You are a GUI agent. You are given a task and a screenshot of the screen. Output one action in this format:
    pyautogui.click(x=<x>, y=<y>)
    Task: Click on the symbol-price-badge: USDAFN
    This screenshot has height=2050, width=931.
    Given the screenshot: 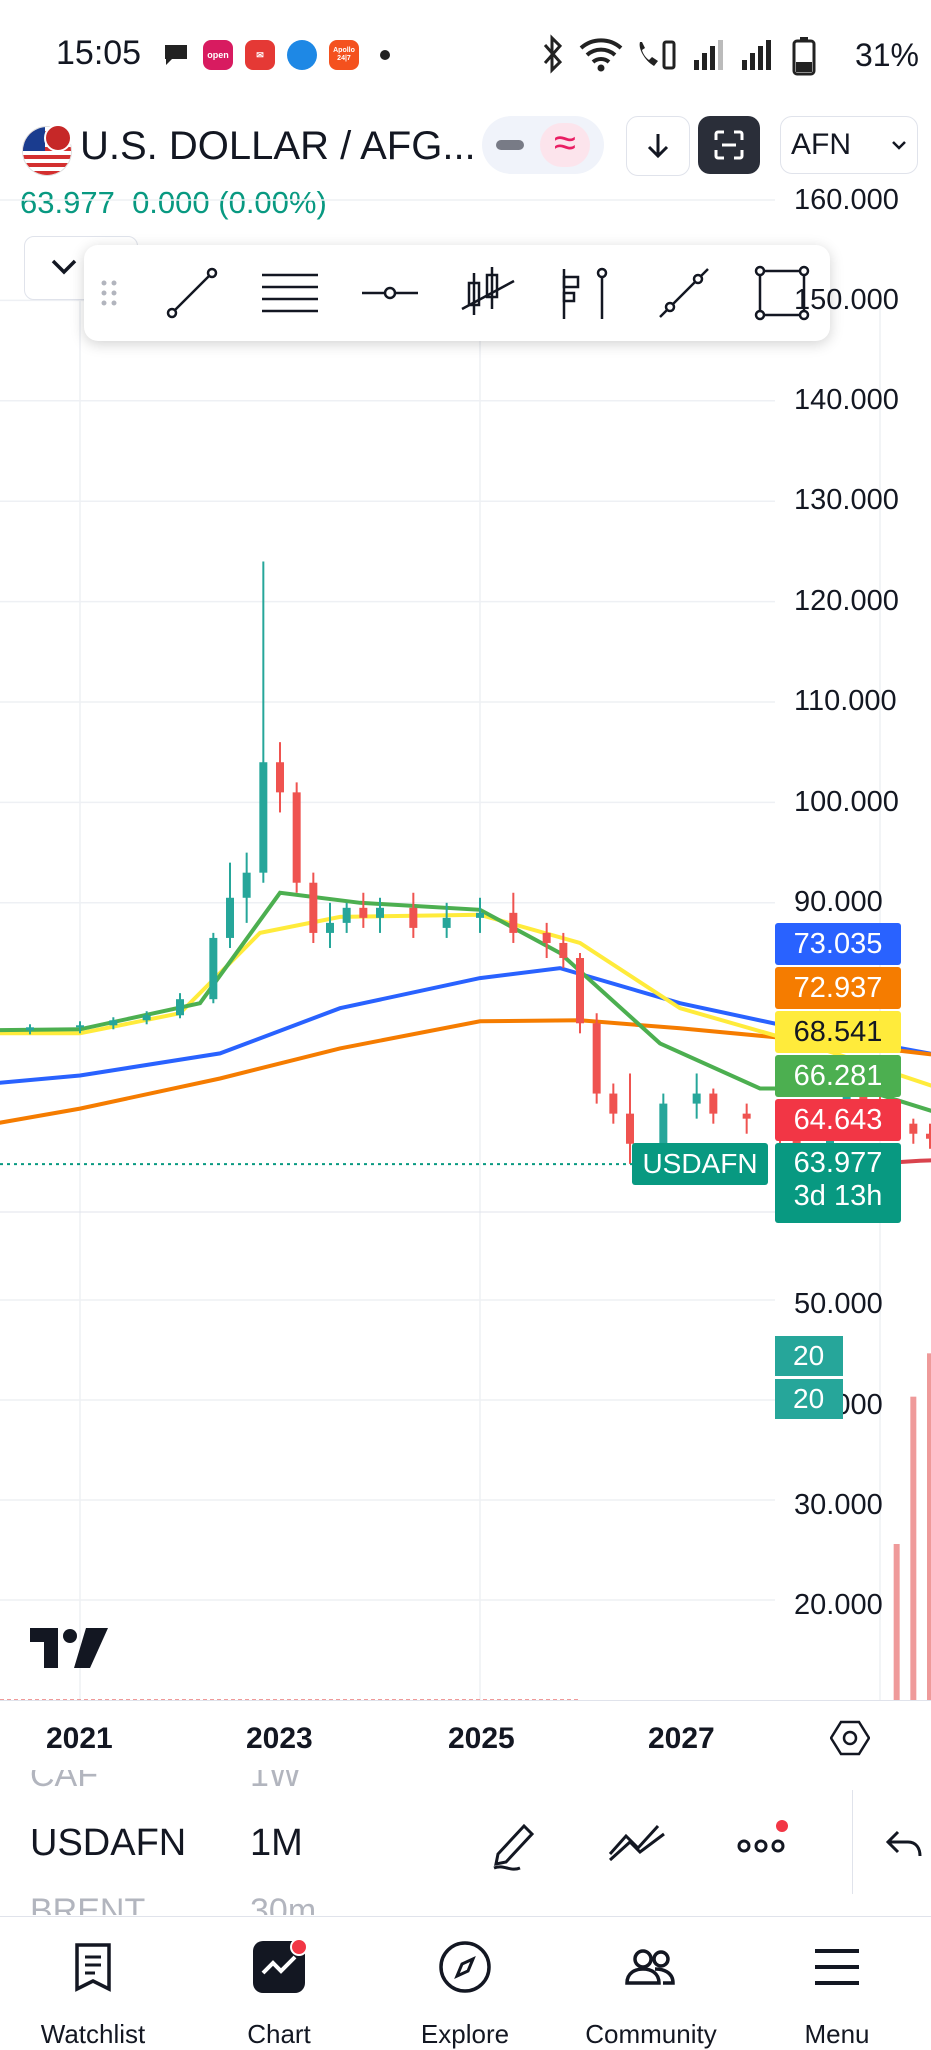 What is the action you would take?
    pyautogui.click(x=700, y=1164)
    